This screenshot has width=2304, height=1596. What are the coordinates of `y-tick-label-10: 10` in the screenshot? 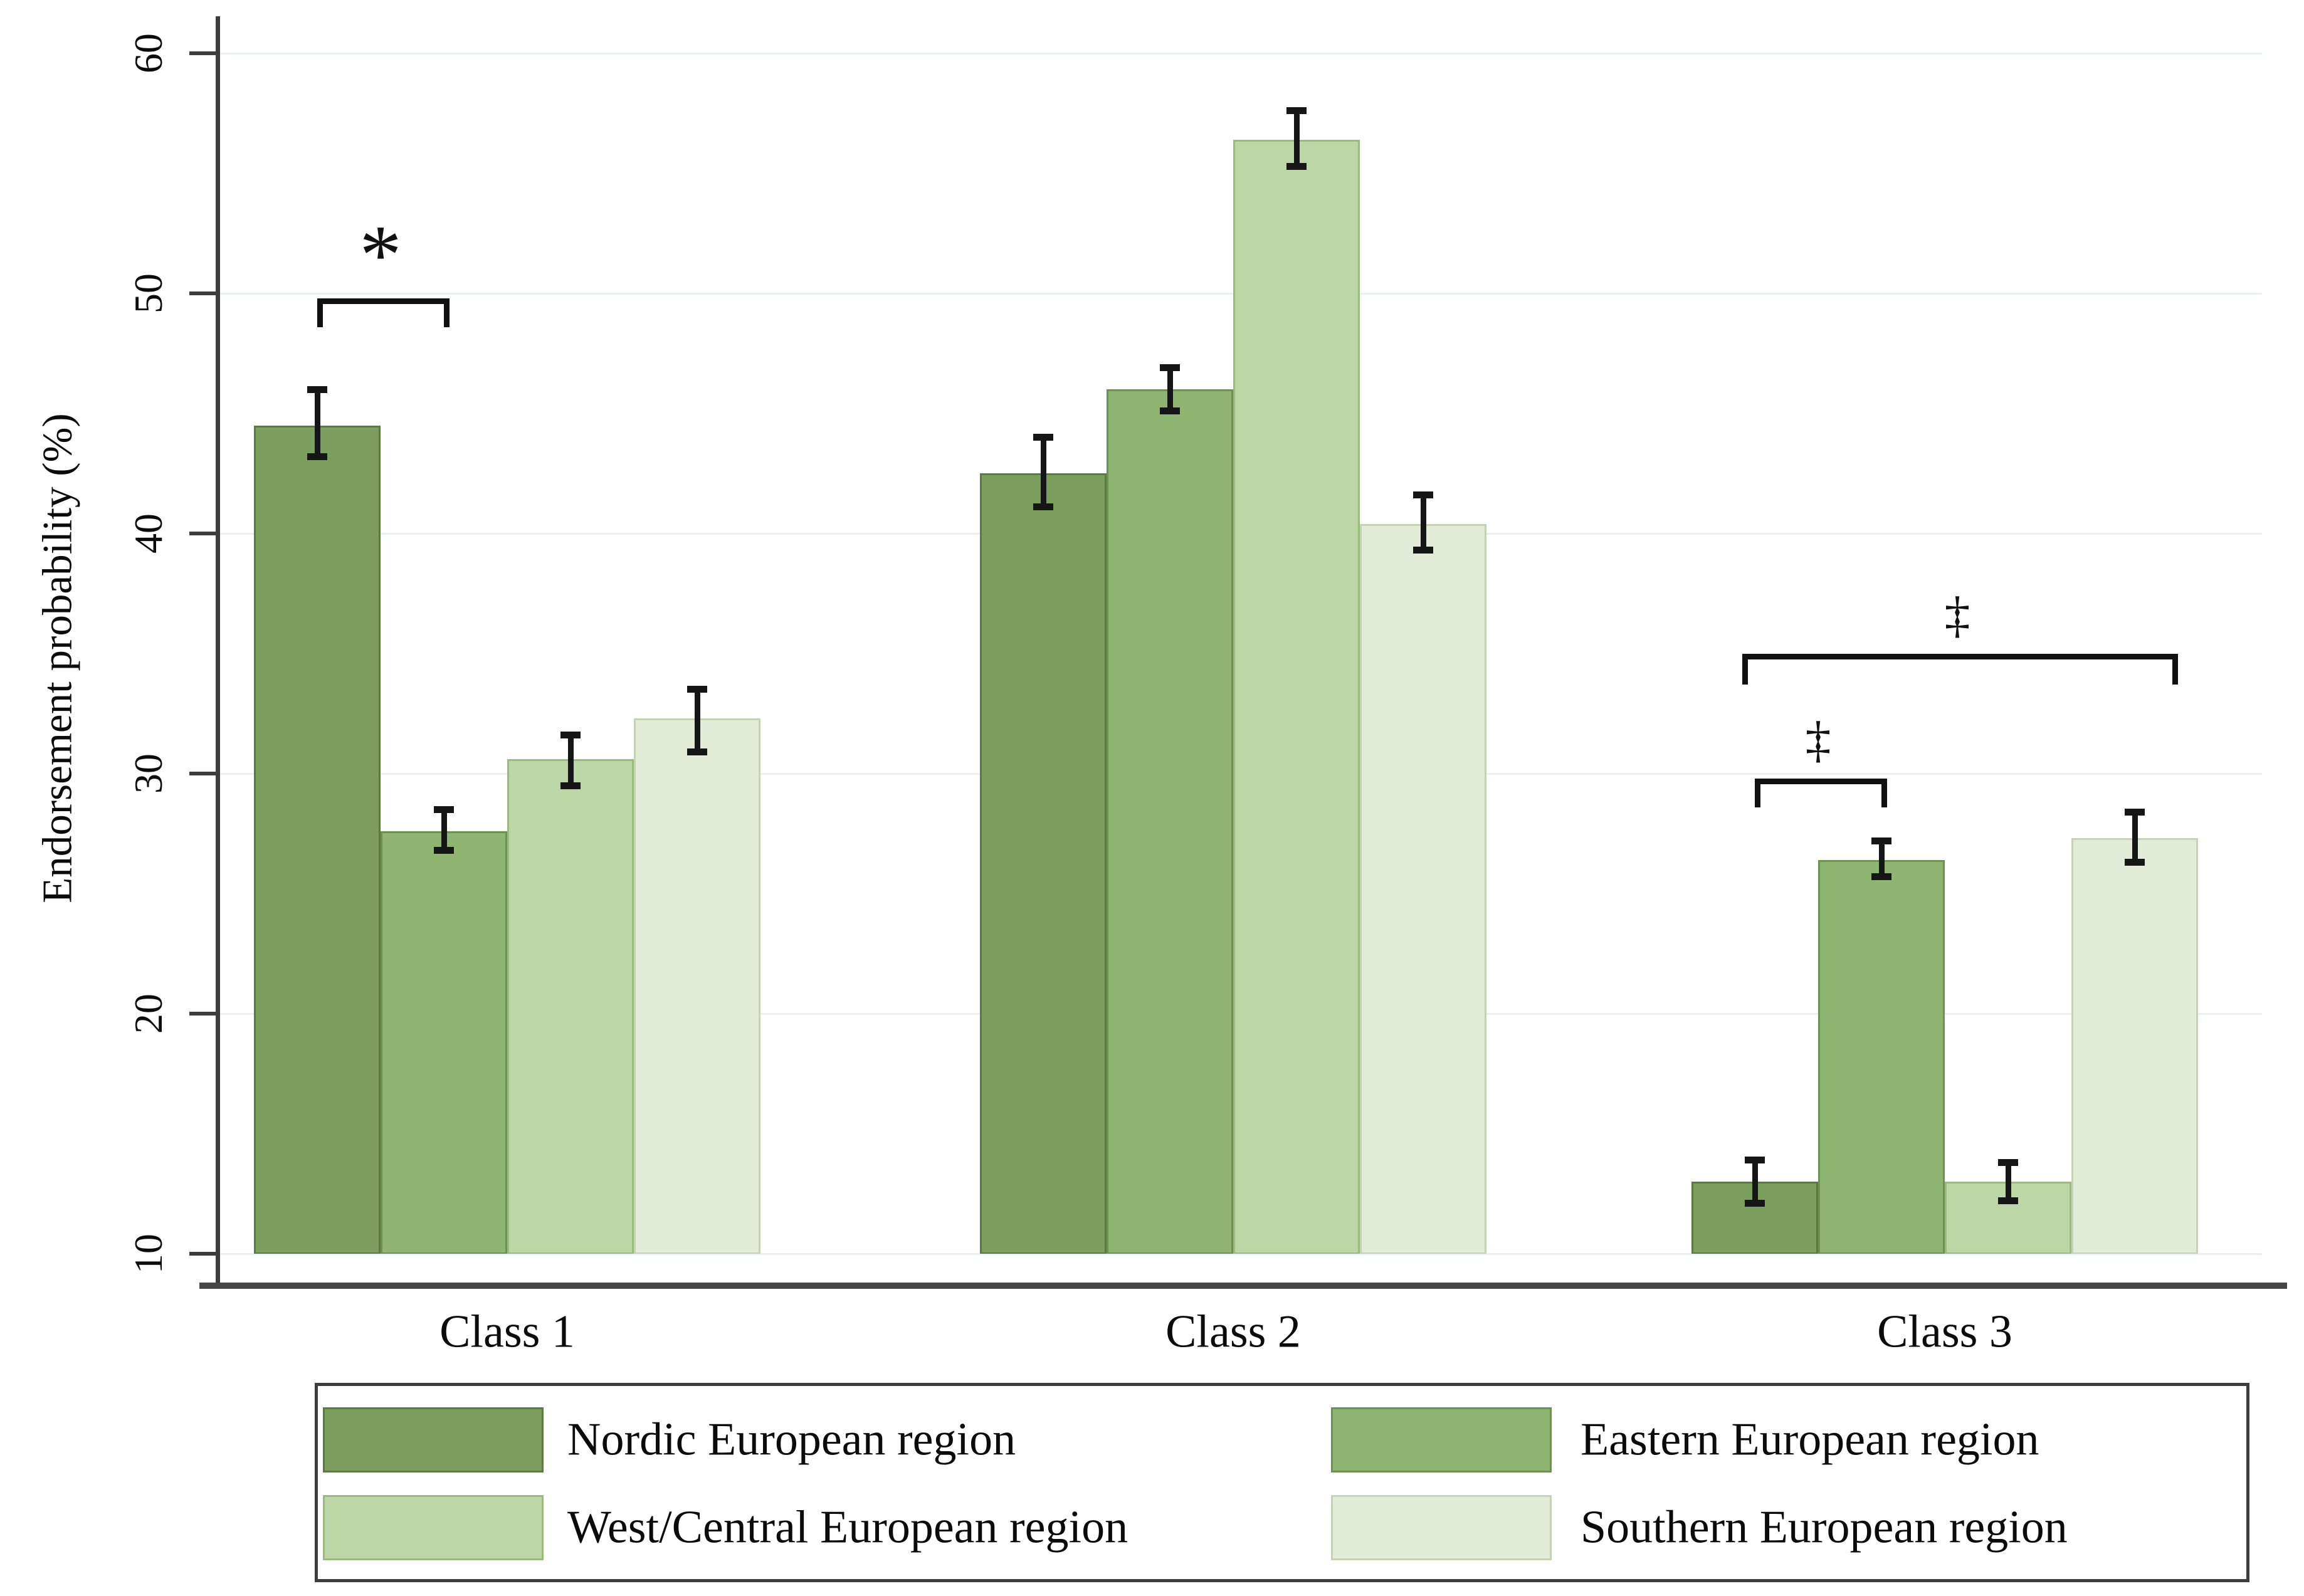 It's located at (148, 1254).